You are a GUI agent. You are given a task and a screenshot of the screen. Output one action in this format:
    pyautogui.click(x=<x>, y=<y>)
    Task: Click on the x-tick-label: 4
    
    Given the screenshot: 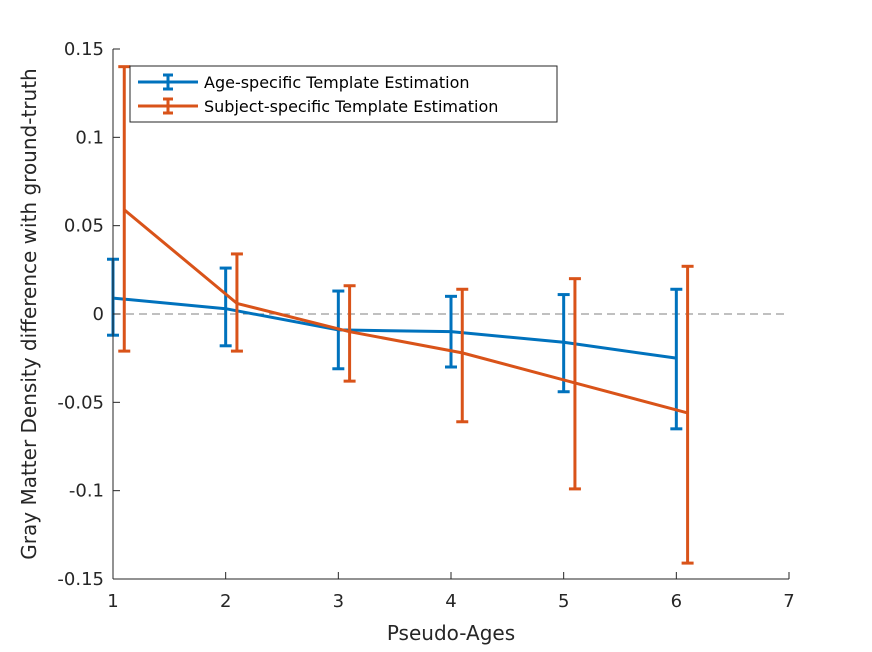 What is the action you would take?
    pyautogui.click(x=450, y=601)
    